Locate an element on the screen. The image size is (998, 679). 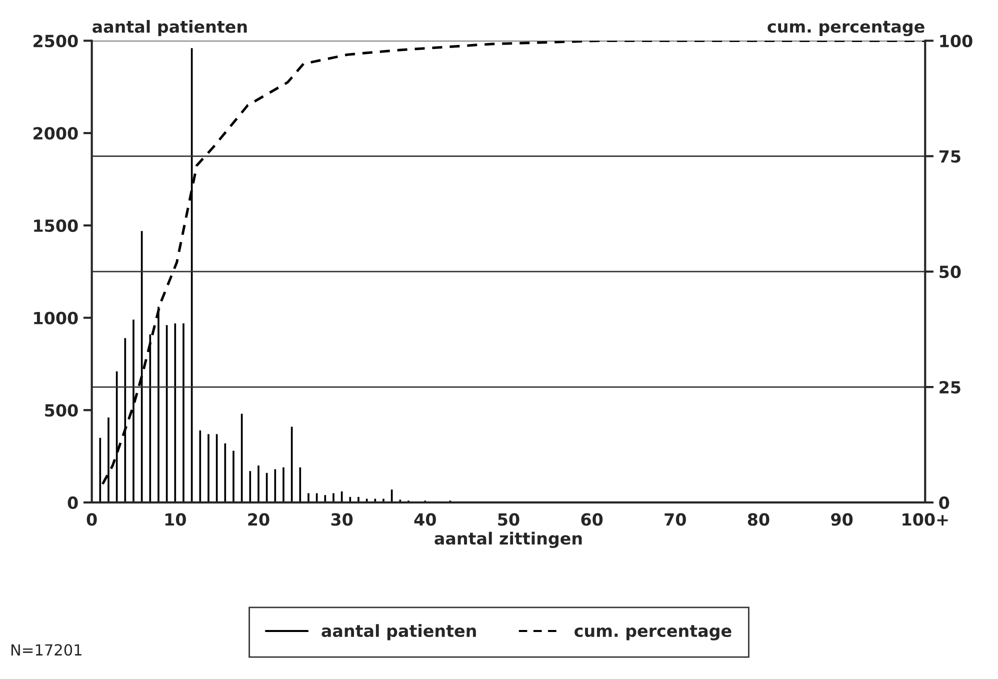
x-tick-label: 20 is located at coordinates (259, 519).